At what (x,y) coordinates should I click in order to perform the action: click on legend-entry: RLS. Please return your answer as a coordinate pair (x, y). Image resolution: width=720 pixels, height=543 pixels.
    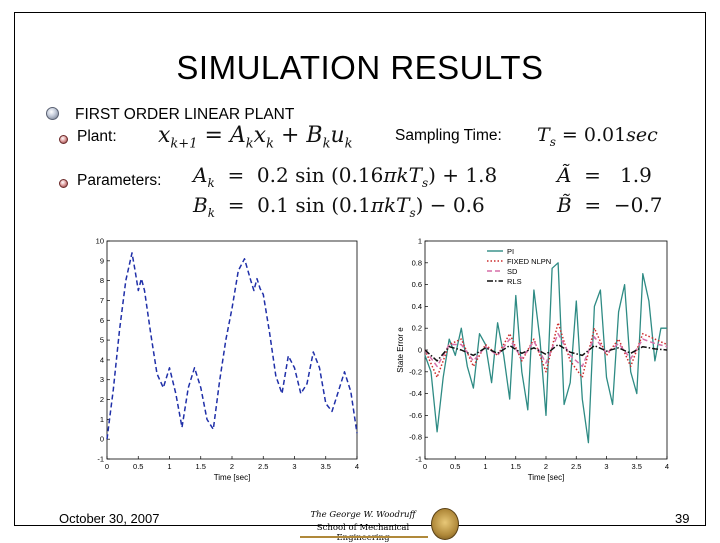
    Looking at the image, I should click on (514, 281).